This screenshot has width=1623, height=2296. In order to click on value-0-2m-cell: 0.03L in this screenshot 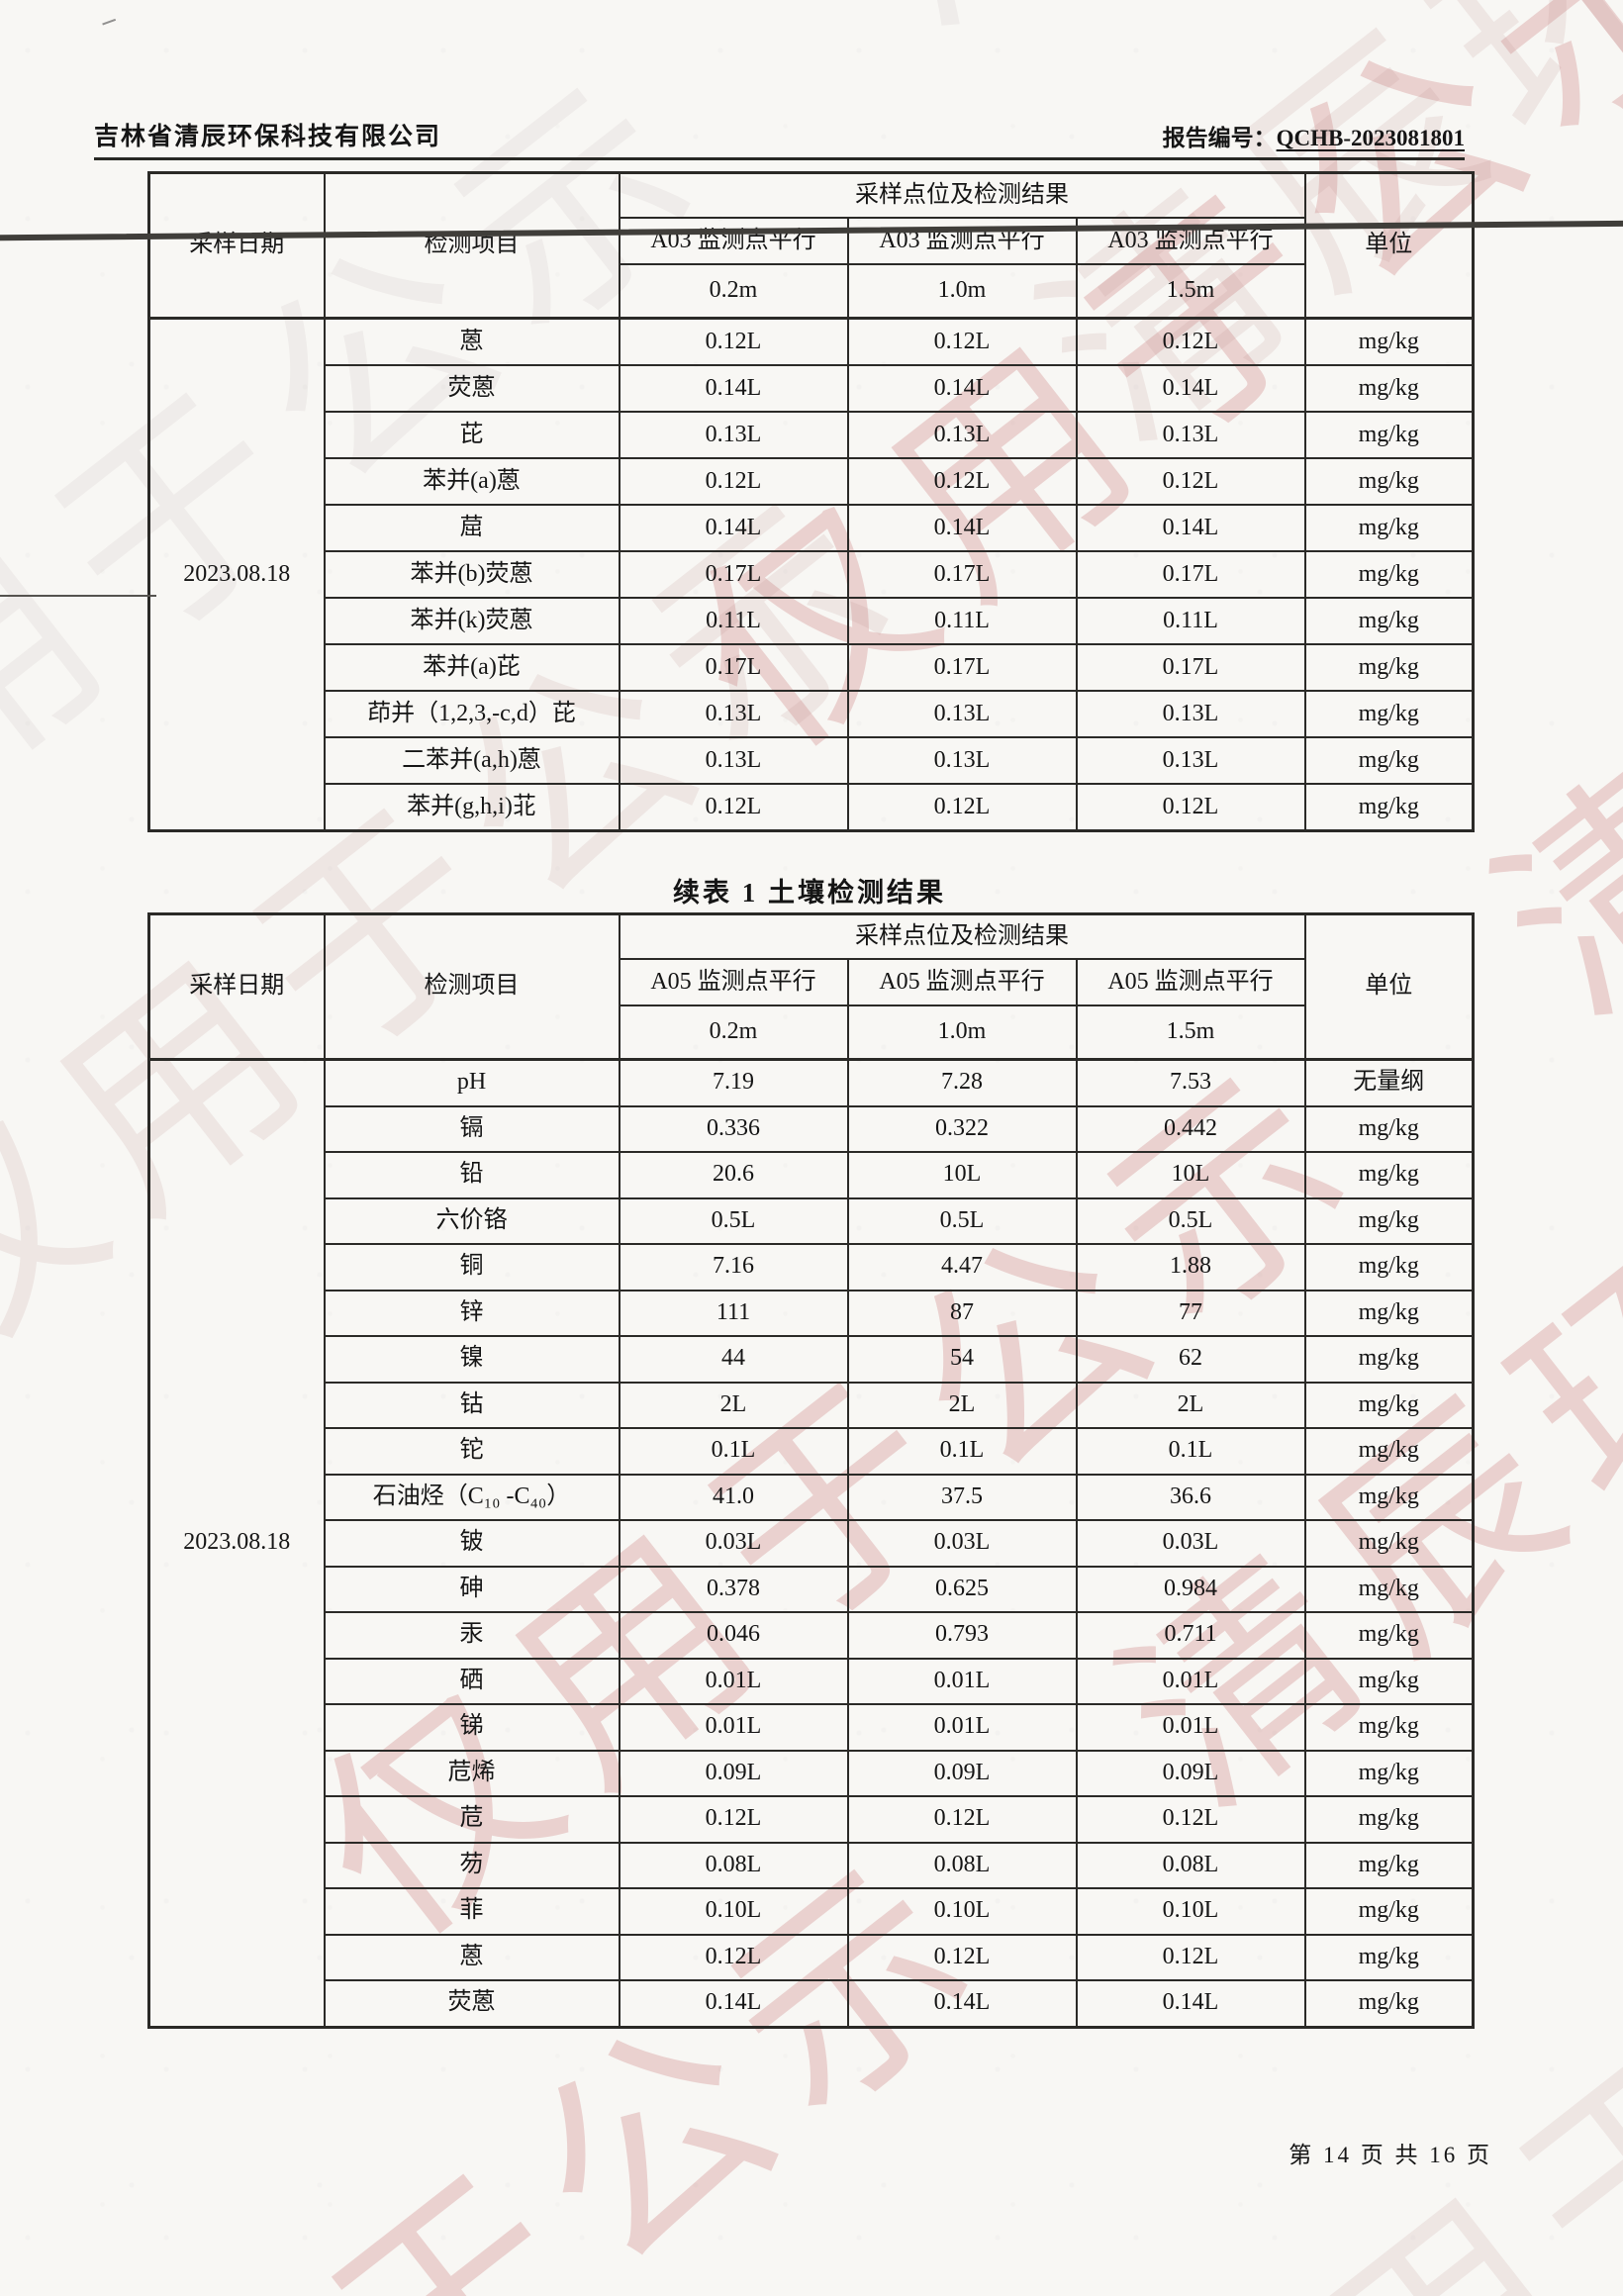, I will do `click(733, 1543)`.